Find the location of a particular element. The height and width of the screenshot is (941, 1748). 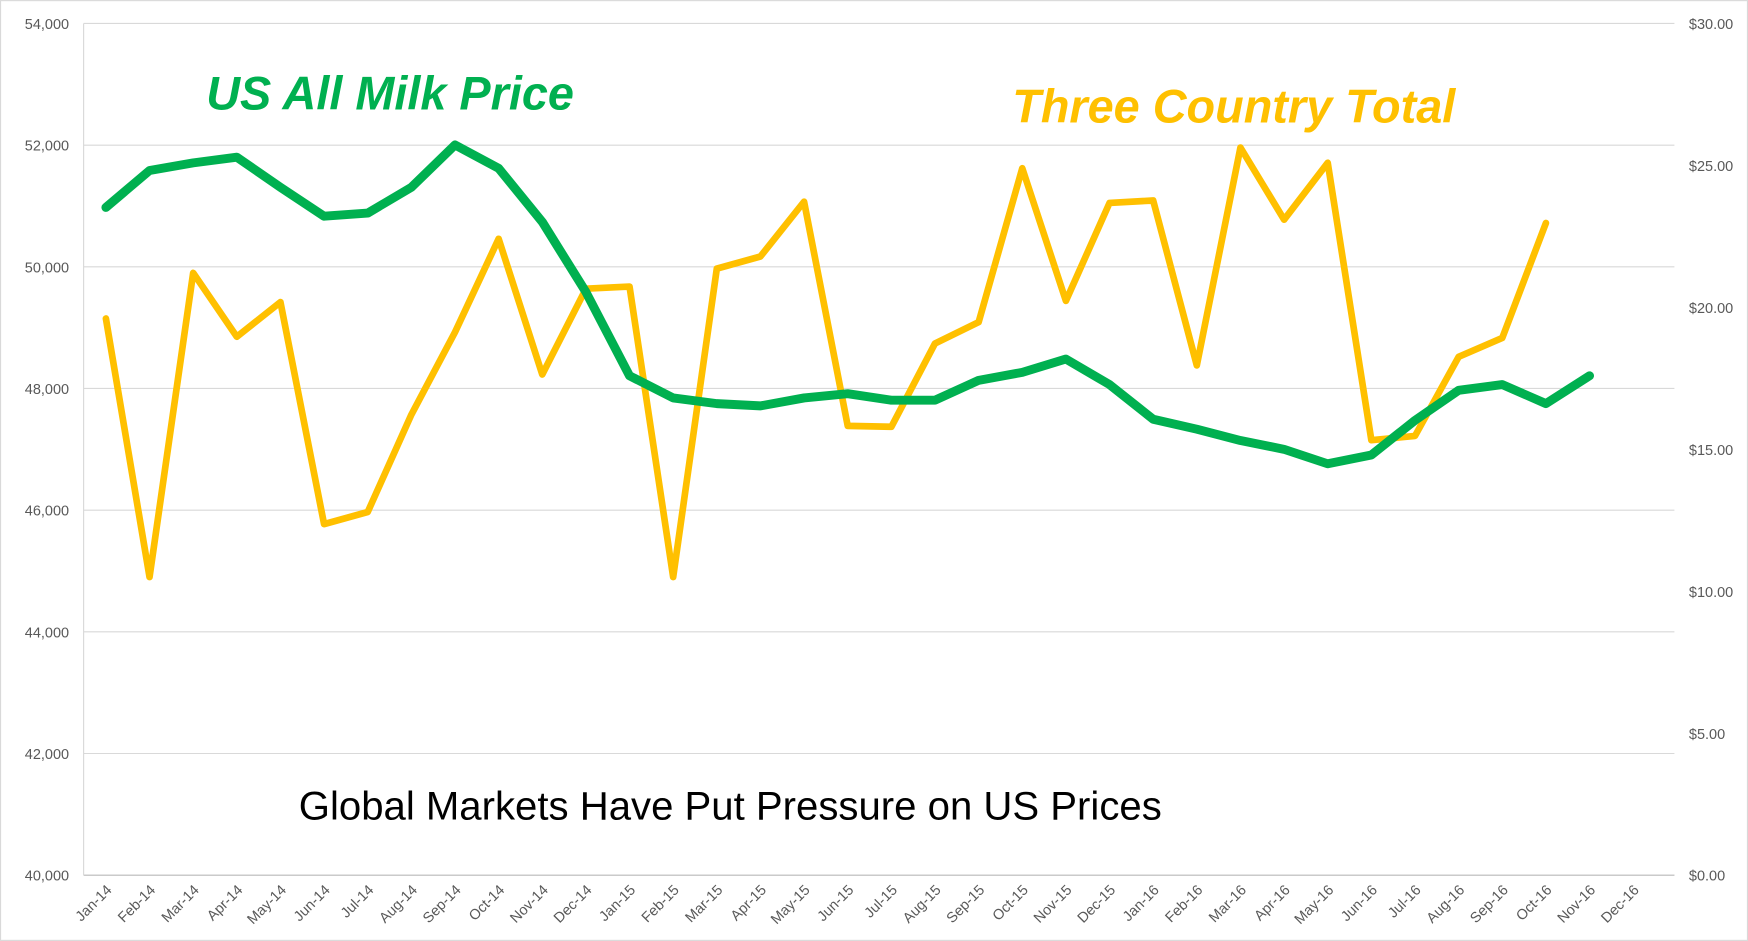

y-tick-label: 42,000 is located at coordinates (47, 755).